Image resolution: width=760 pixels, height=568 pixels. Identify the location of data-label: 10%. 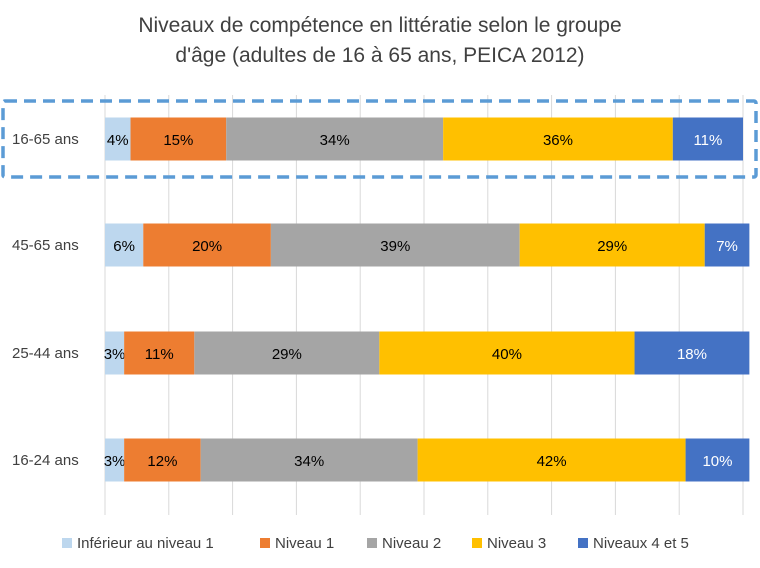
(717, 461).